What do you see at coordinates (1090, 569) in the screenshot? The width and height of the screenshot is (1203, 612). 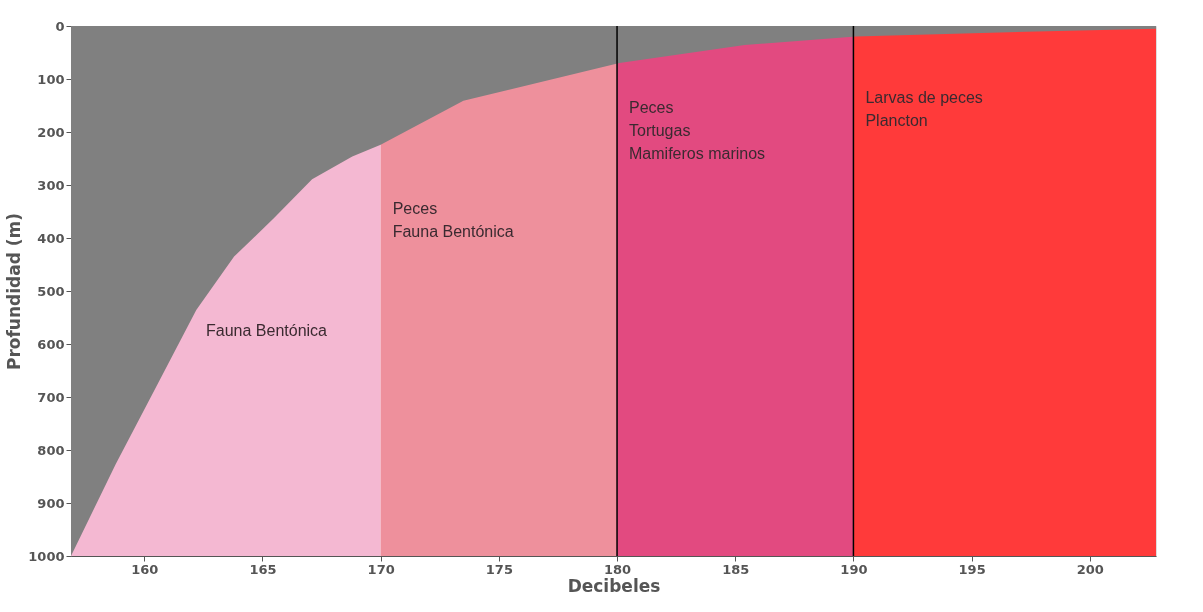 I see `x-tick-label: 200` at bounding box center [1090, 569].